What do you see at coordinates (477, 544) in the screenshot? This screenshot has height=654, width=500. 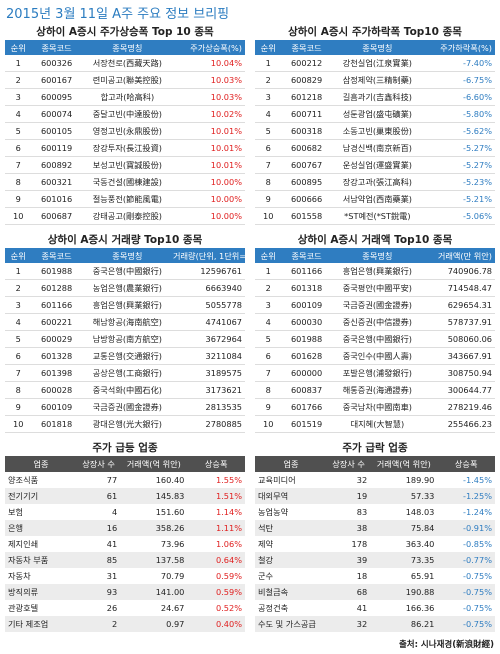 I see `cell: -0.85%` at bounding box center [477, 544].